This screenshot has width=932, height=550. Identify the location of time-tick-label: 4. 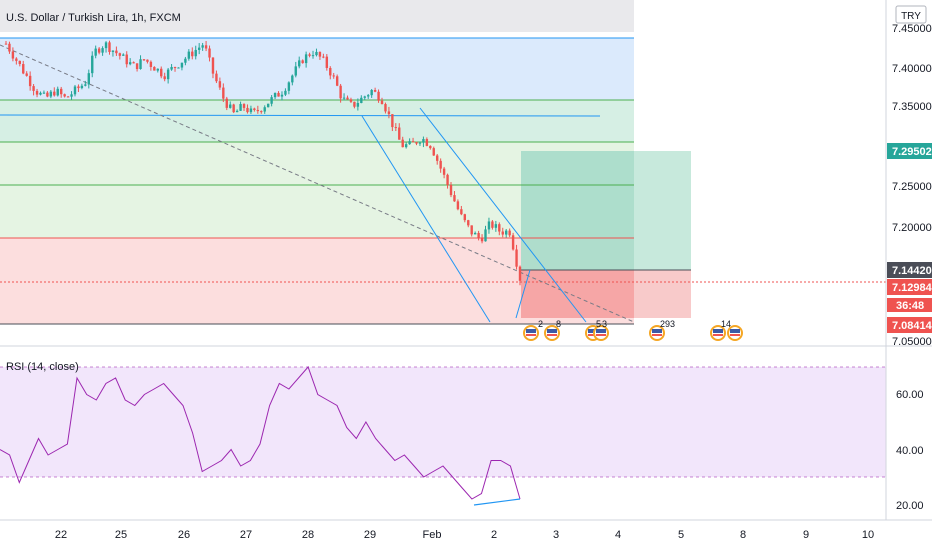
(618, 535).